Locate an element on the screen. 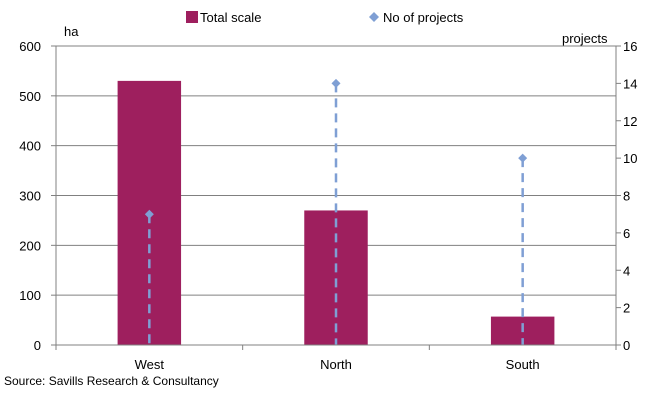 This screenshot has height=394, width=651. legend-marker-projects is located at coordinates (374, 17).